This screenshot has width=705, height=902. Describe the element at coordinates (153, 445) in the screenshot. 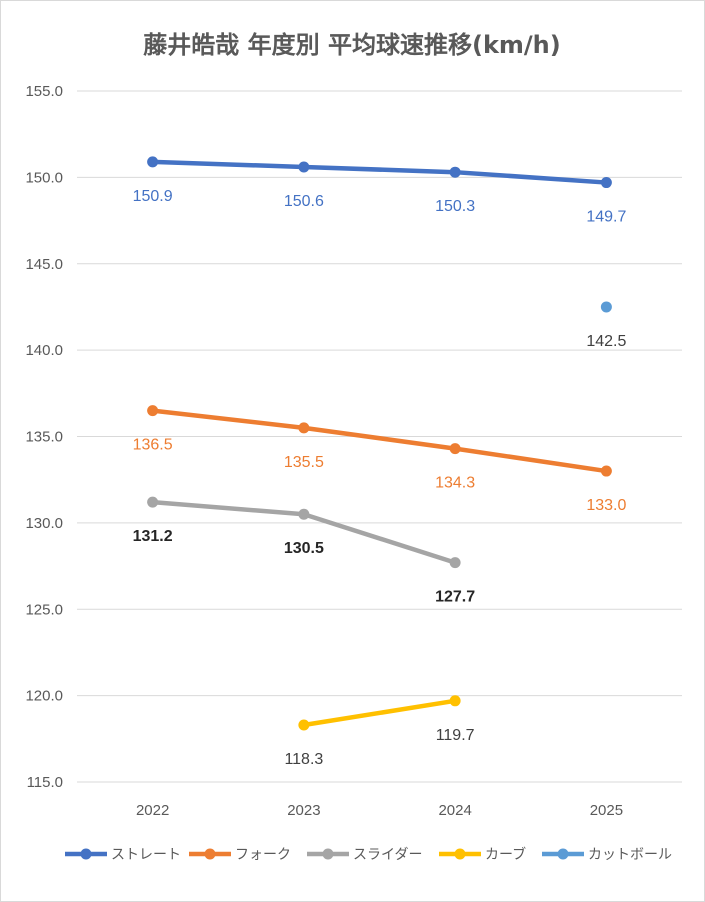

I see `data-label: 136.5` at that location.